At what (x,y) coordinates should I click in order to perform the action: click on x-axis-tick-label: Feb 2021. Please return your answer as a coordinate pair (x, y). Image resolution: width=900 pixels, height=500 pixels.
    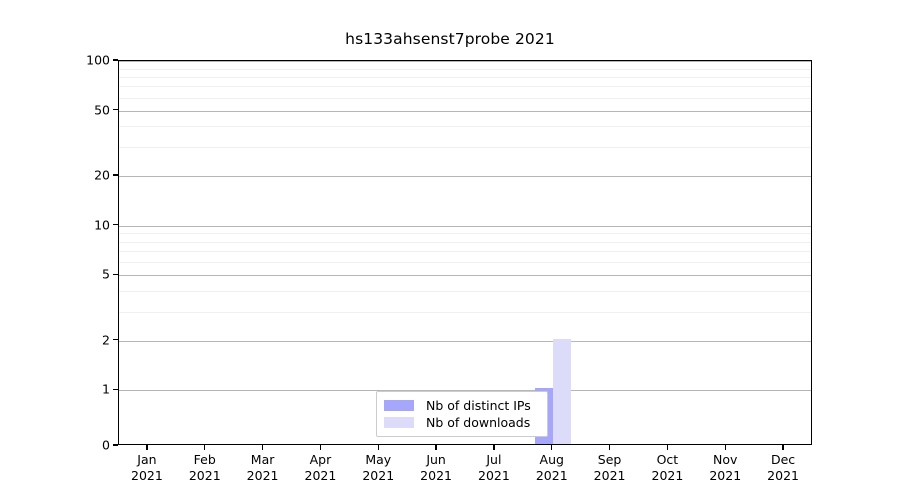
    Looking at the image, I should click on (205, 468).